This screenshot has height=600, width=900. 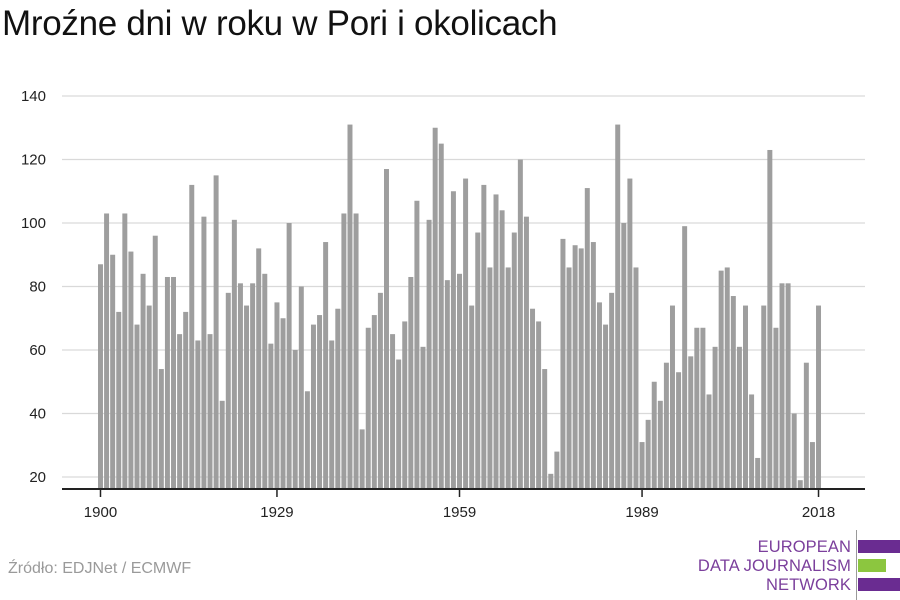 What do you see at coordinates (641, 512) in the screenshot?
I see `x-tick-label: 1989` at bounding box center [641, 512].